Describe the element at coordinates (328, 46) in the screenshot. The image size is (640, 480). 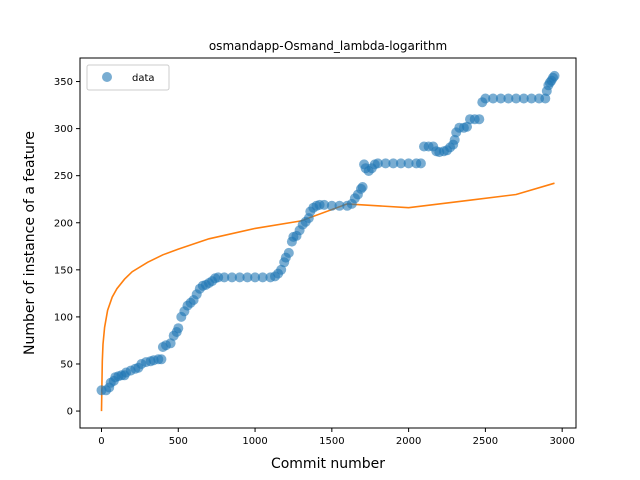
I see `chart-title: osmandapp-Osmand_lambda-logarithm` at that location.